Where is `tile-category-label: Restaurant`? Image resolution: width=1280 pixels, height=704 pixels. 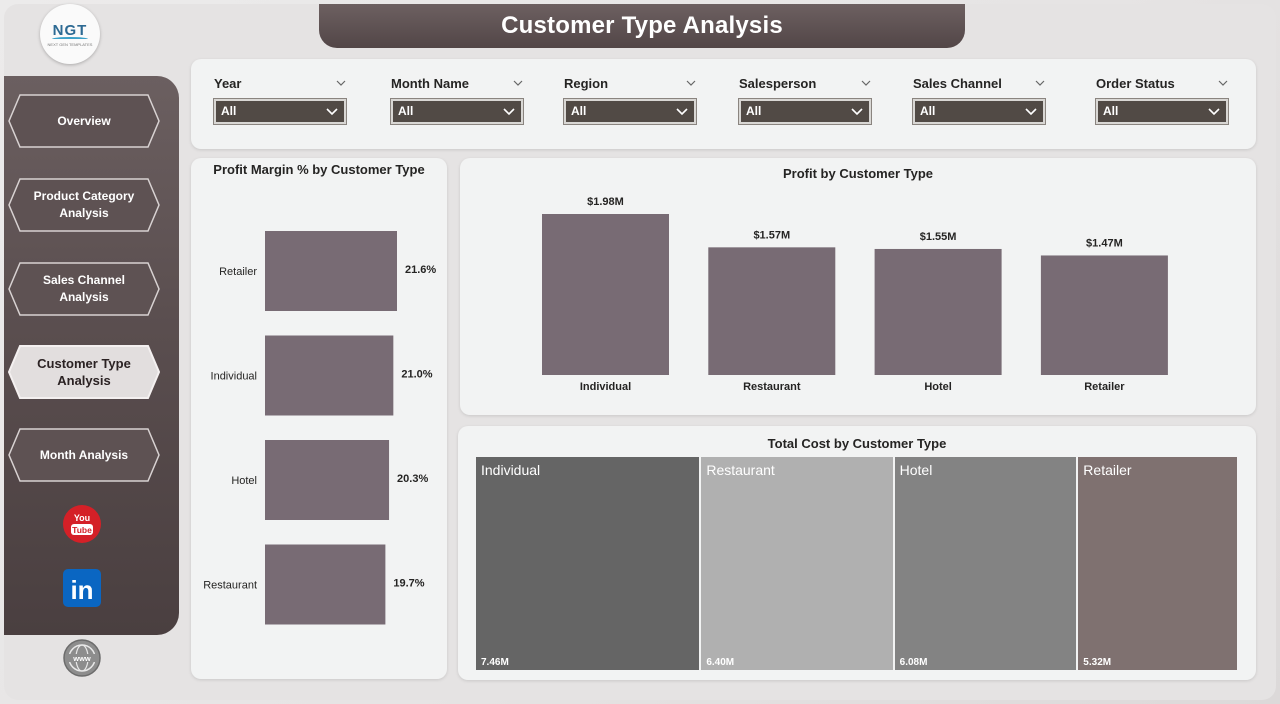 tile-category-label: Restaurant is located at coordinates (740, 470).